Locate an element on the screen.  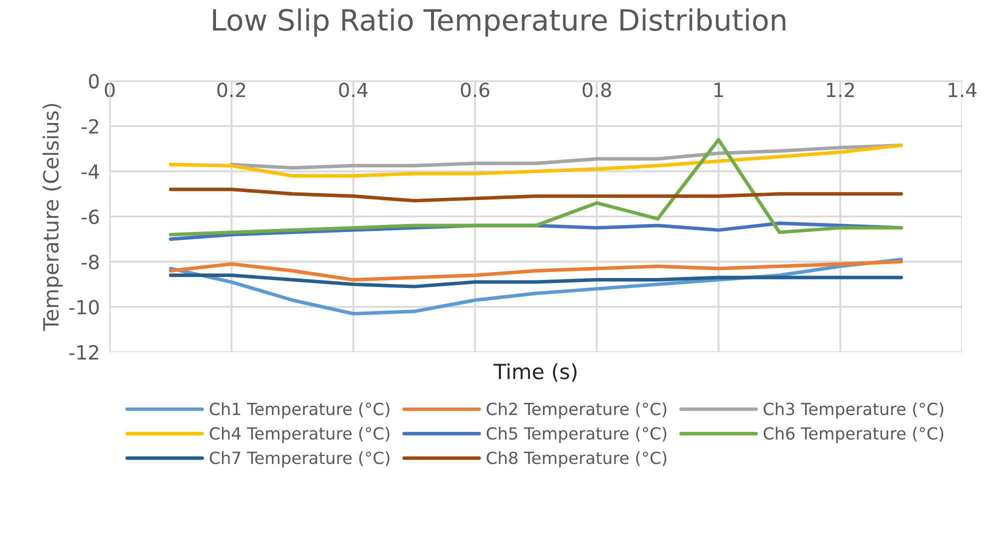
x-axis-title: Time (s) is located at coordinates (535, 372).